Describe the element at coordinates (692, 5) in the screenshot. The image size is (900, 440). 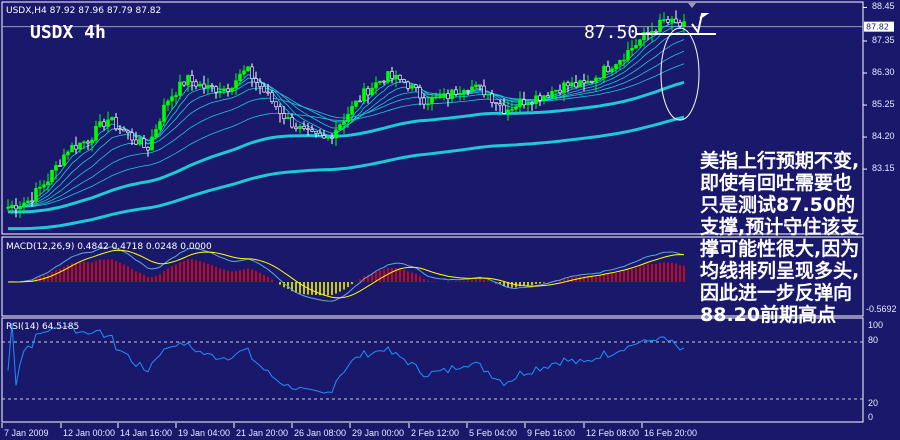
I see `shift-marker-icon` at that location.